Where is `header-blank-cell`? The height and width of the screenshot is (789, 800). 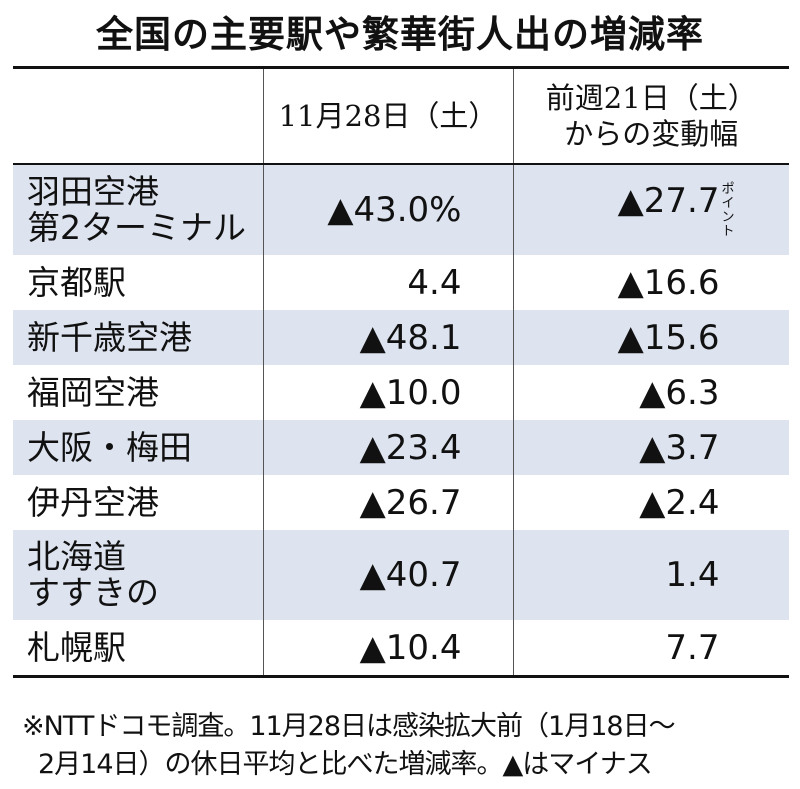 header-blank-cell is located at coordinates (138, 116).